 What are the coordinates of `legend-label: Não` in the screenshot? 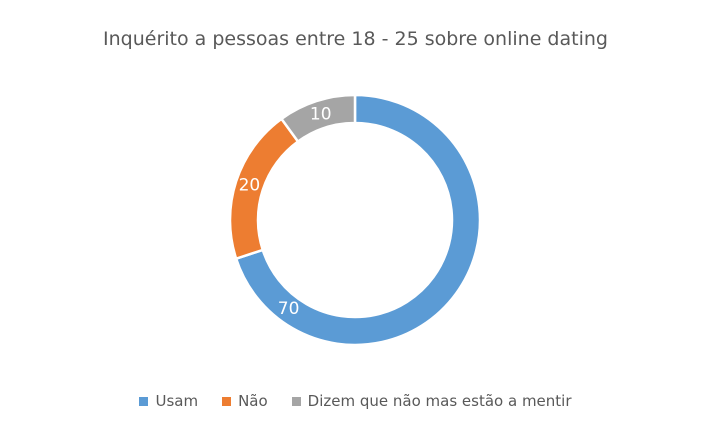 It's located at (253, 401).